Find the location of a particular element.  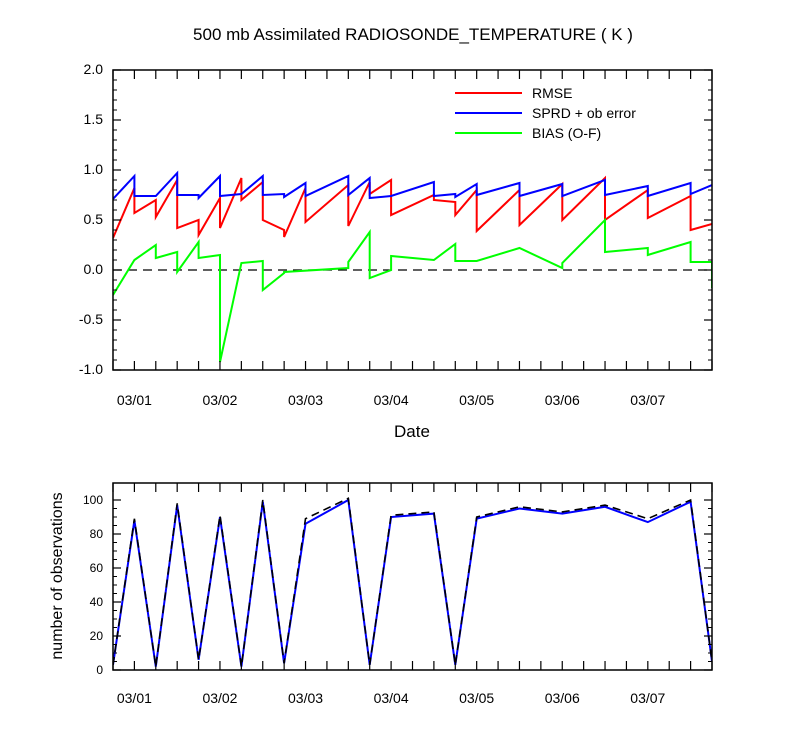

y-tick-label: 60 is located at coordinates (97, 568).